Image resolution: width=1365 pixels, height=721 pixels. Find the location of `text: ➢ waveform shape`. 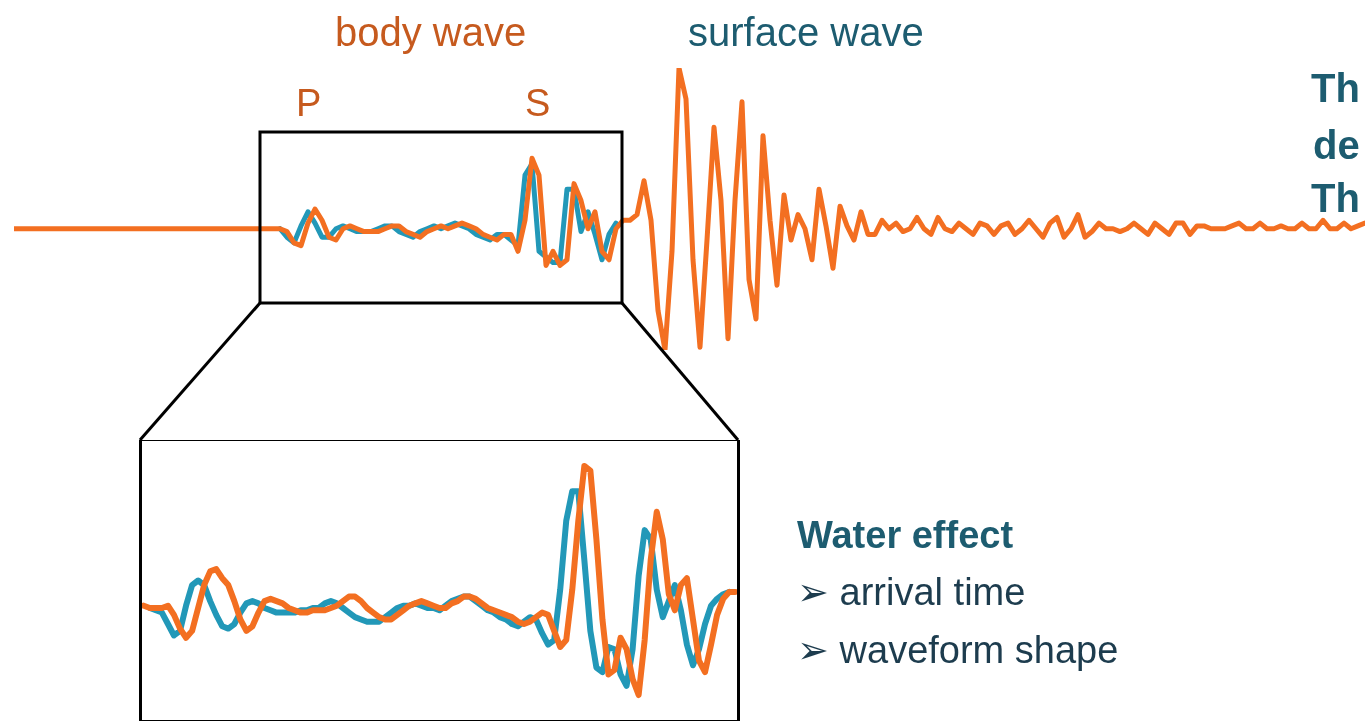

text: ➢ waveform shape is located at coordinates (958, 650).